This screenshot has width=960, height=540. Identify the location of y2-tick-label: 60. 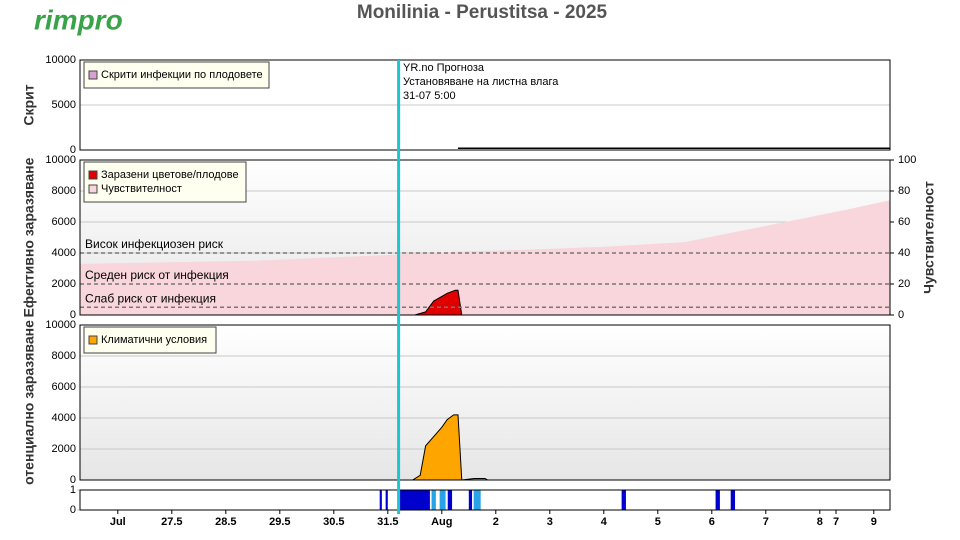
(904, 222).